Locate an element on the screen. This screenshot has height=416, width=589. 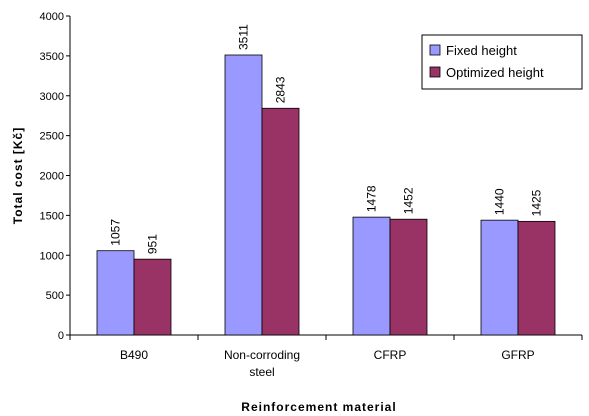
data-label: 1425 is located at coordinates (537, 202).